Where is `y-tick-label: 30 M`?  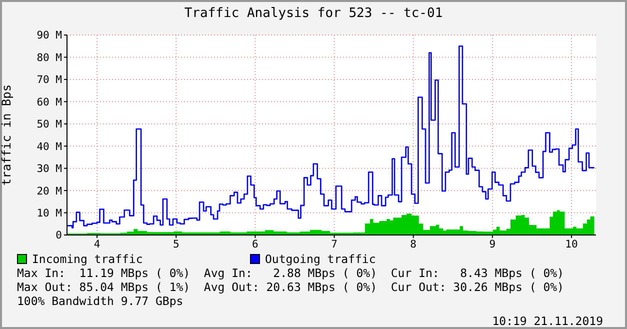
y-tick-label: 30 M is located at coordinates (49, 169).